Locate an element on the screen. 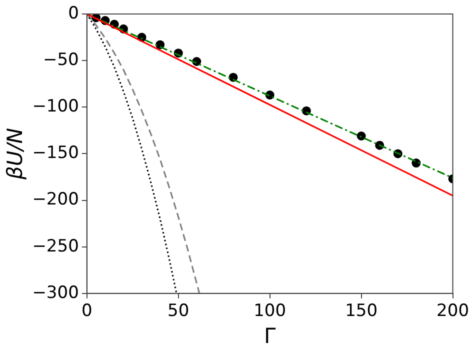  y-tick-label: −100 is located at coordinates (55, 106).